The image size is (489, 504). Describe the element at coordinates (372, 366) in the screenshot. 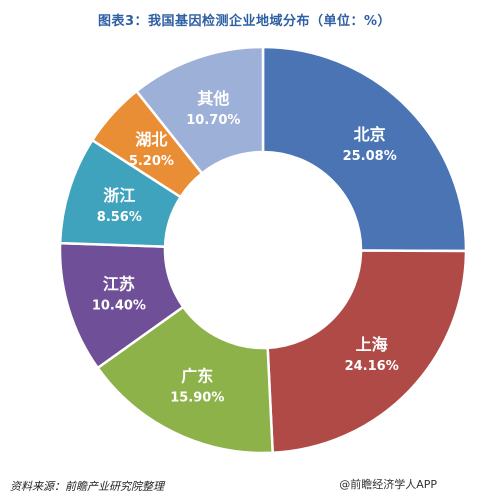

I see `slice-value-label: 24.16%` at that location.